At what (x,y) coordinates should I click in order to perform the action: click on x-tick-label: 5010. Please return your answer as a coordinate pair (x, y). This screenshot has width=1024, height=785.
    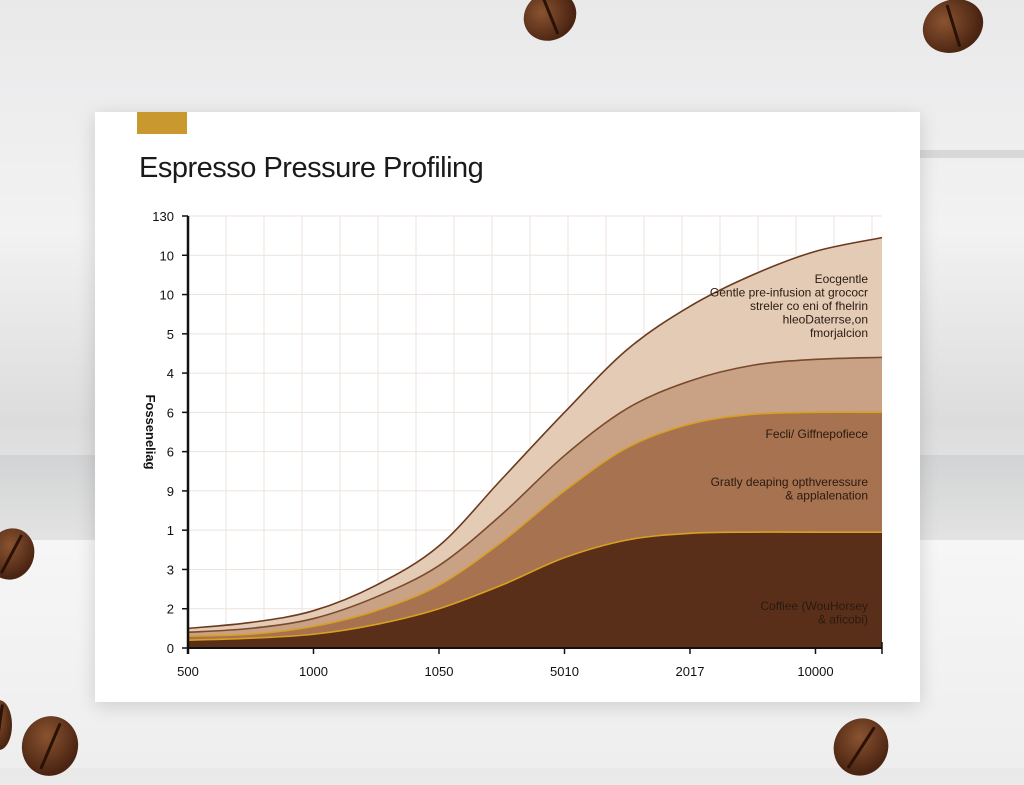
    Looking at the image, I should click on (564, 671).